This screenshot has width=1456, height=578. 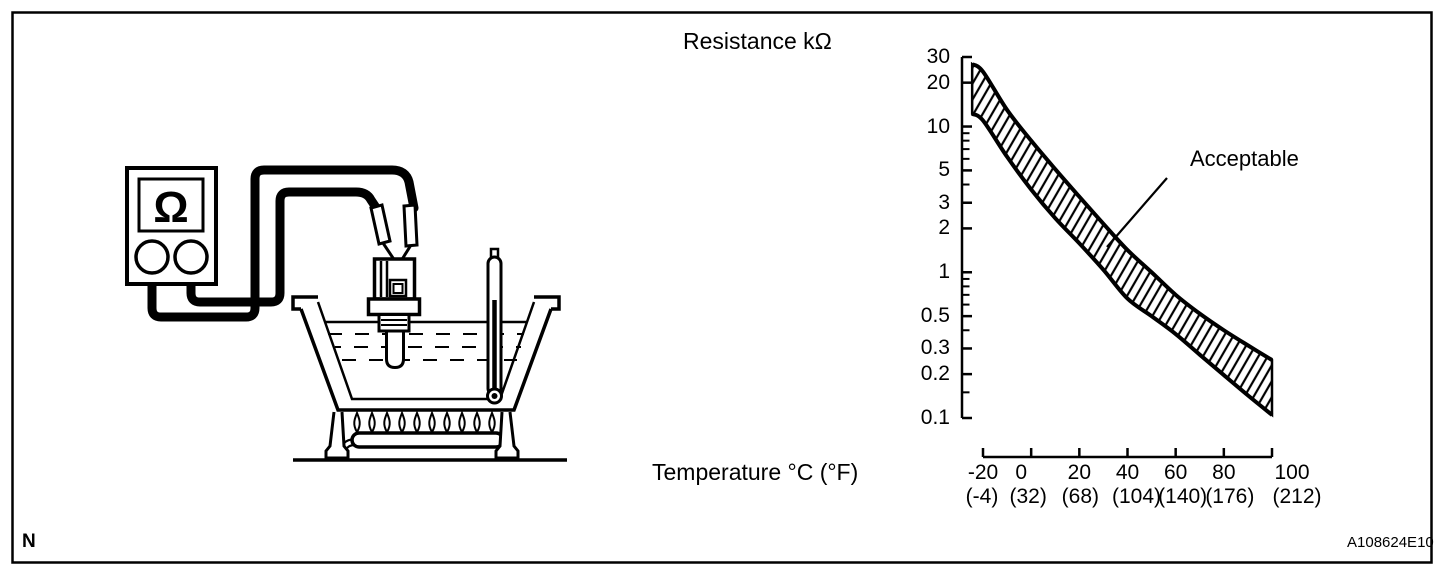 What do you see at coordinates (337, 435) in the screenshot?
I see `burner-leg-left` at bounding box center [337, 435].